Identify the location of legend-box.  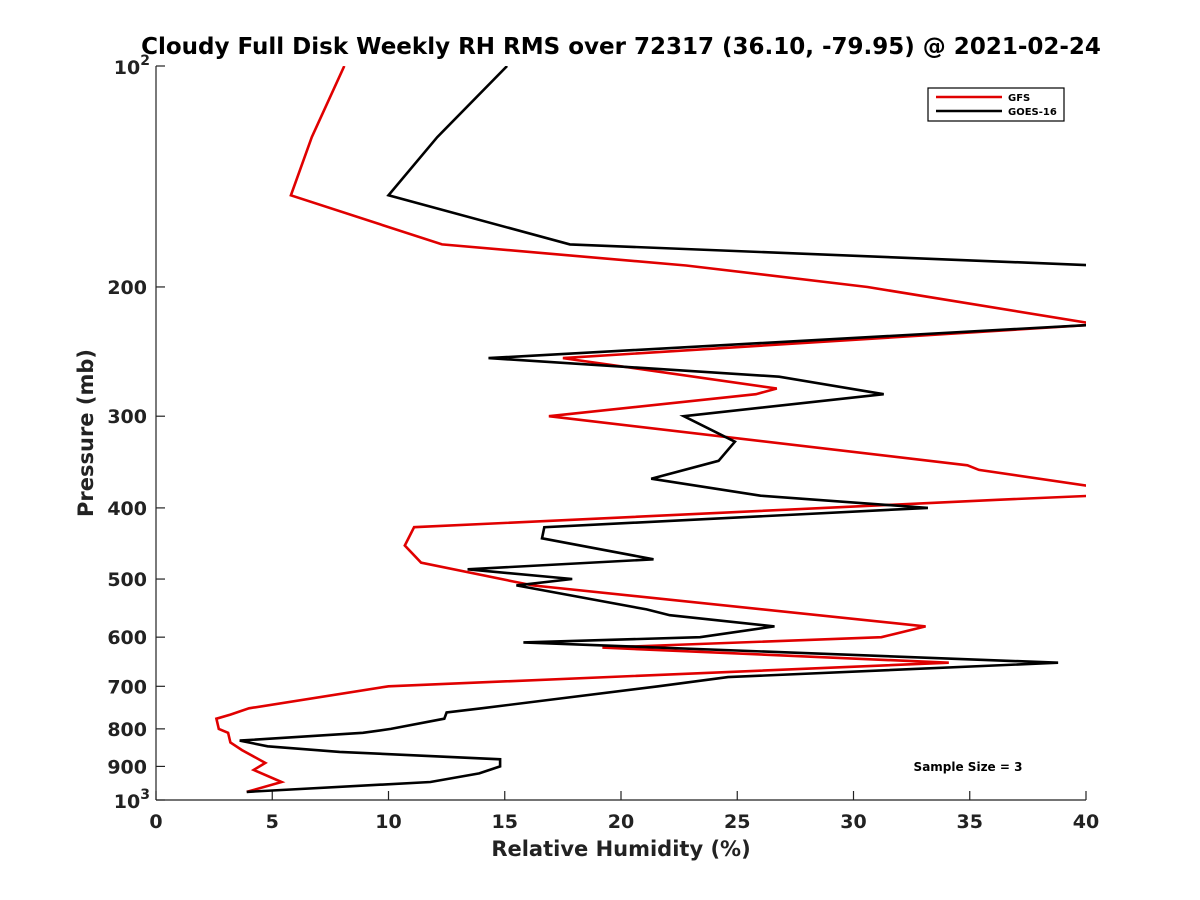
(996, 104).